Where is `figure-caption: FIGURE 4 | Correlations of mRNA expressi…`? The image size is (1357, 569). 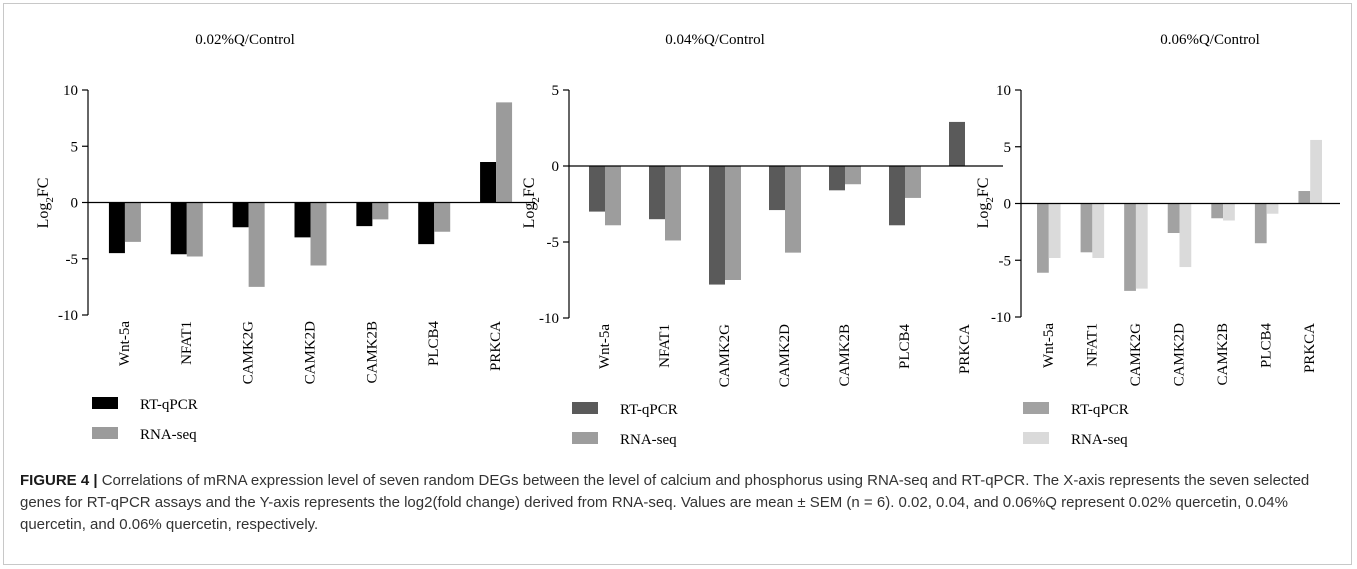
figure-caption: FIGURE 4 | Correlations of mRNA expressi… is located at coordinates (678, 503).